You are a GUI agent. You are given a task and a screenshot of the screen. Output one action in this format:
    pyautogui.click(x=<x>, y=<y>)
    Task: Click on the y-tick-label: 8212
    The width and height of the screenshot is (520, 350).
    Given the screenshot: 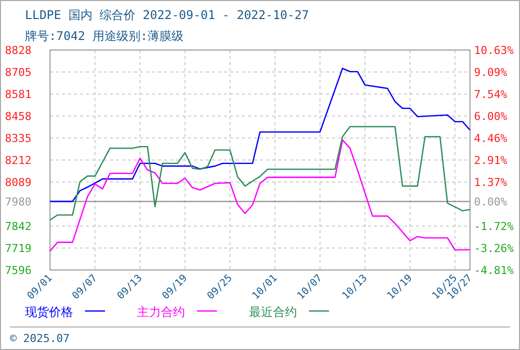 What is the action you would take?
    pyautogui.click(x=18, y=160)
    